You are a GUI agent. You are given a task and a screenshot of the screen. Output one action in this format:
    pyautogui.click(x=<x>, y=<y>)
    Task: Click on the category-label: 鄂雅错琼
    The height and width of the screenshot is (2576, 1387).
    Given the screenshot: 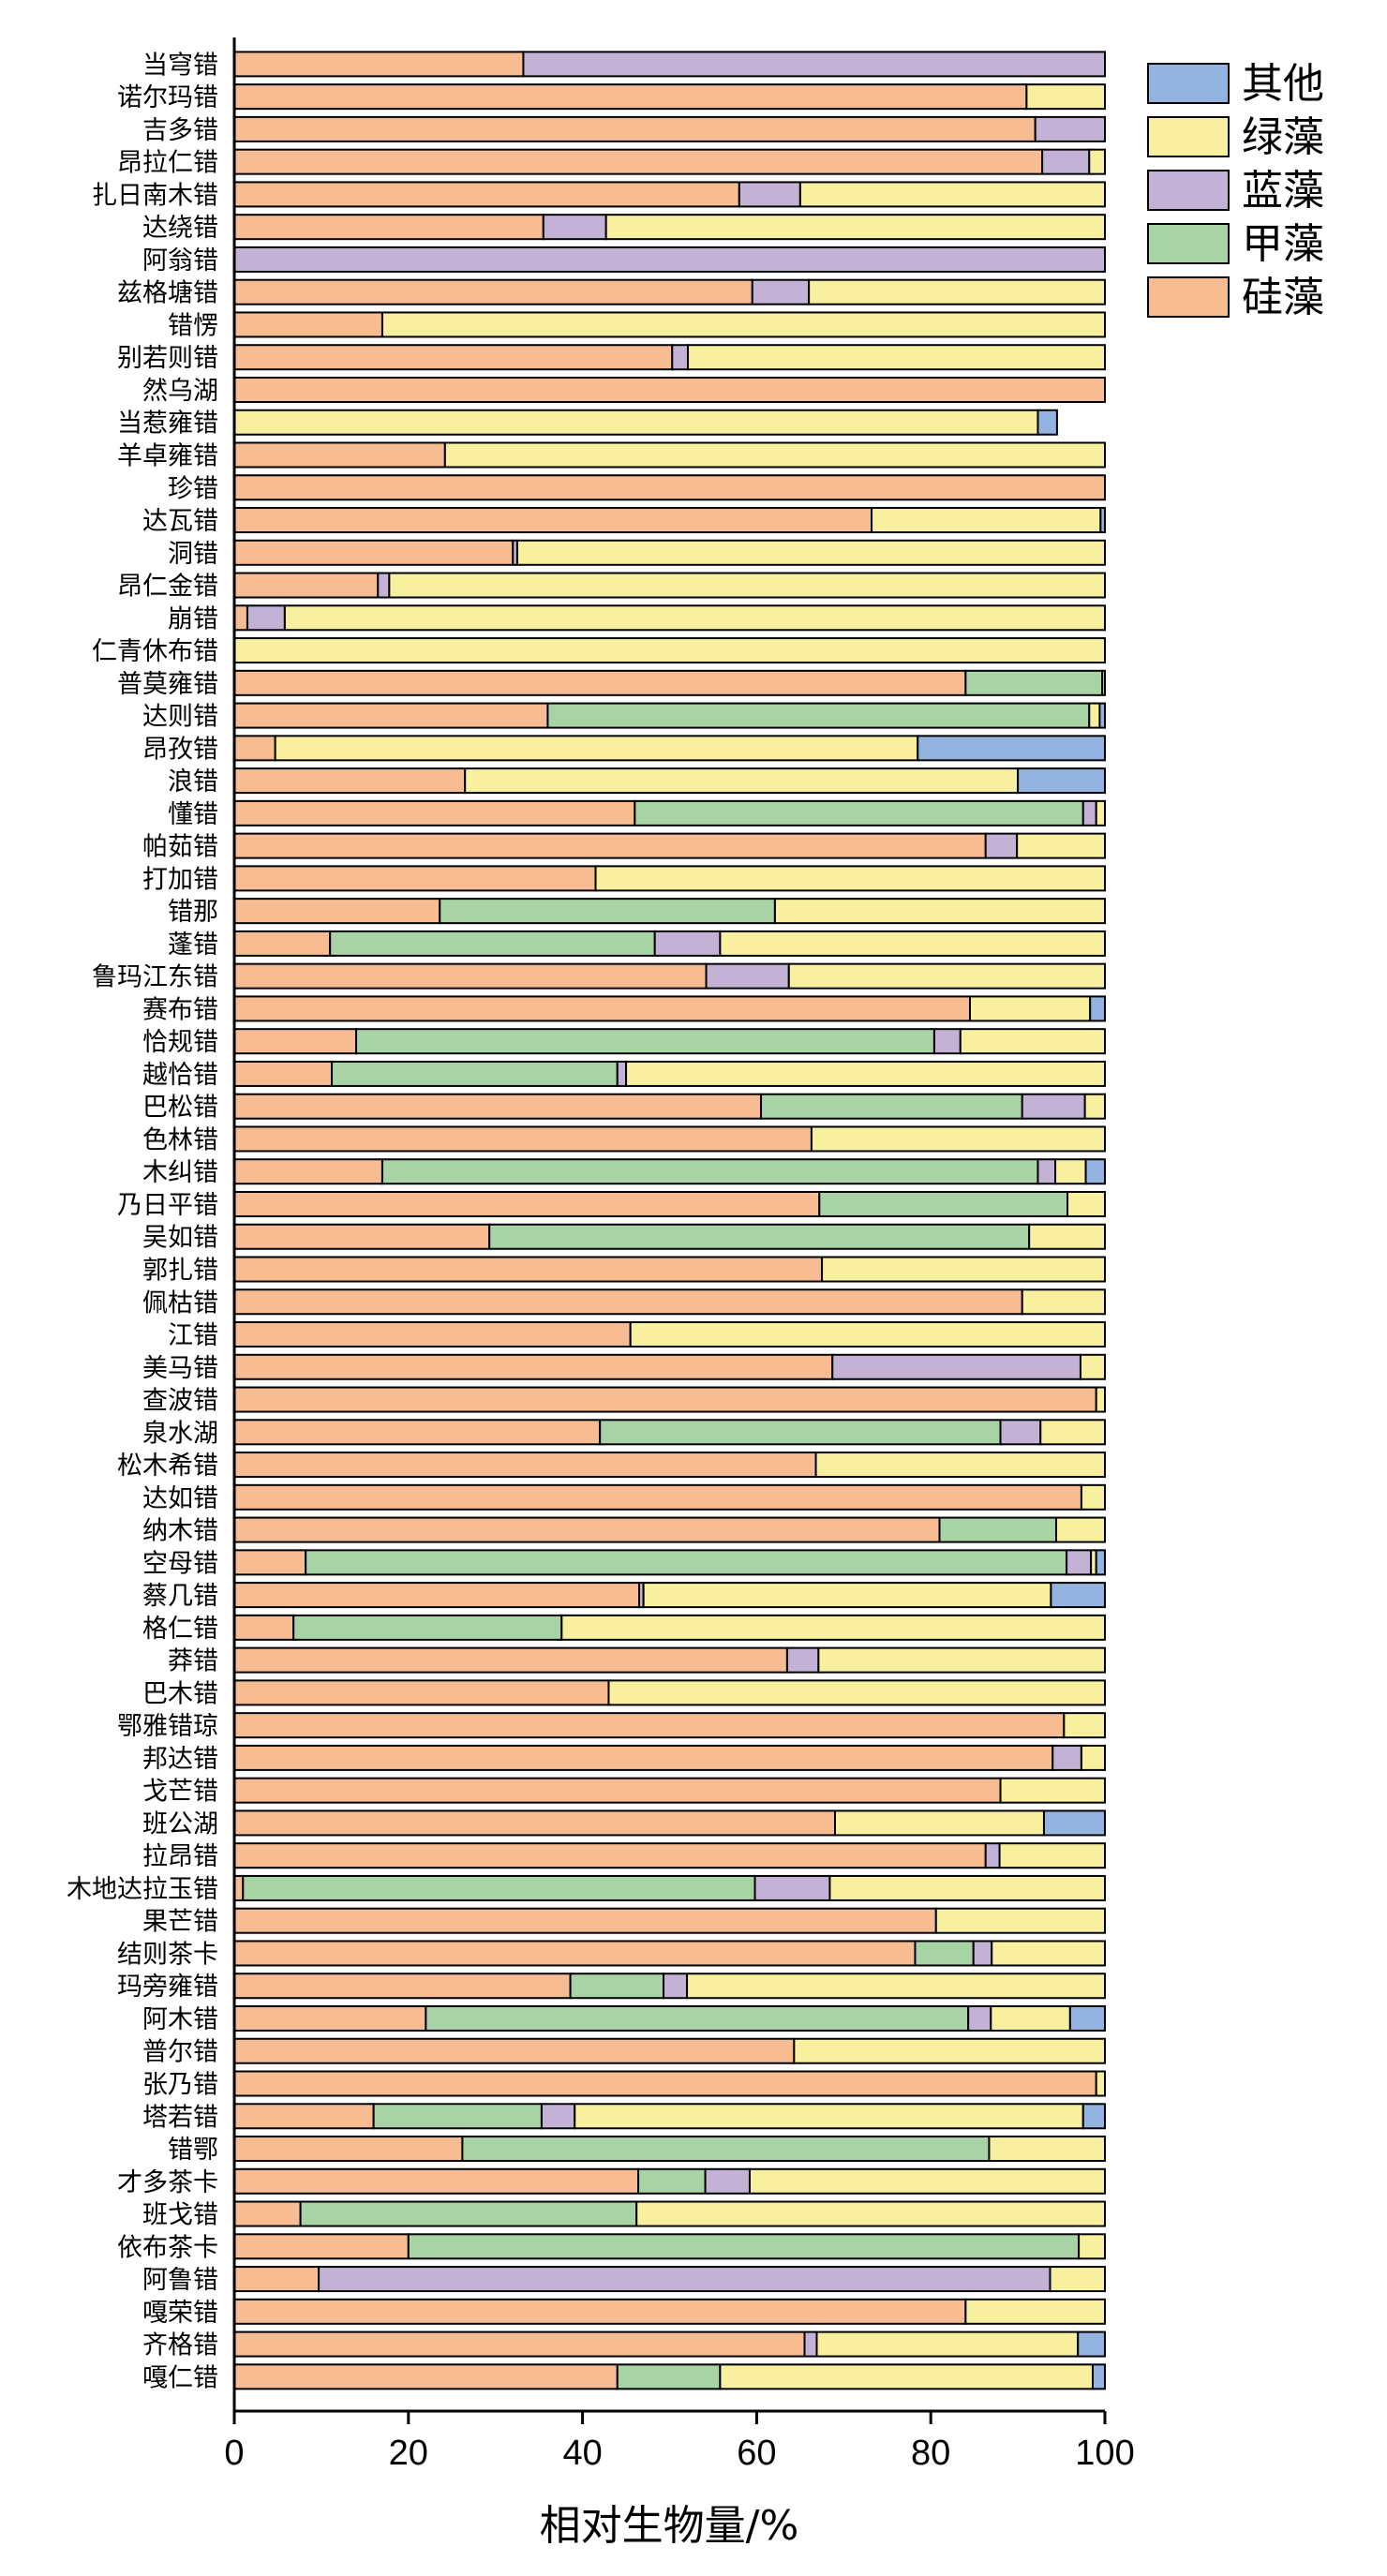 What is the action you would take?
    pyautogui.click(x=167, y=1726)
    